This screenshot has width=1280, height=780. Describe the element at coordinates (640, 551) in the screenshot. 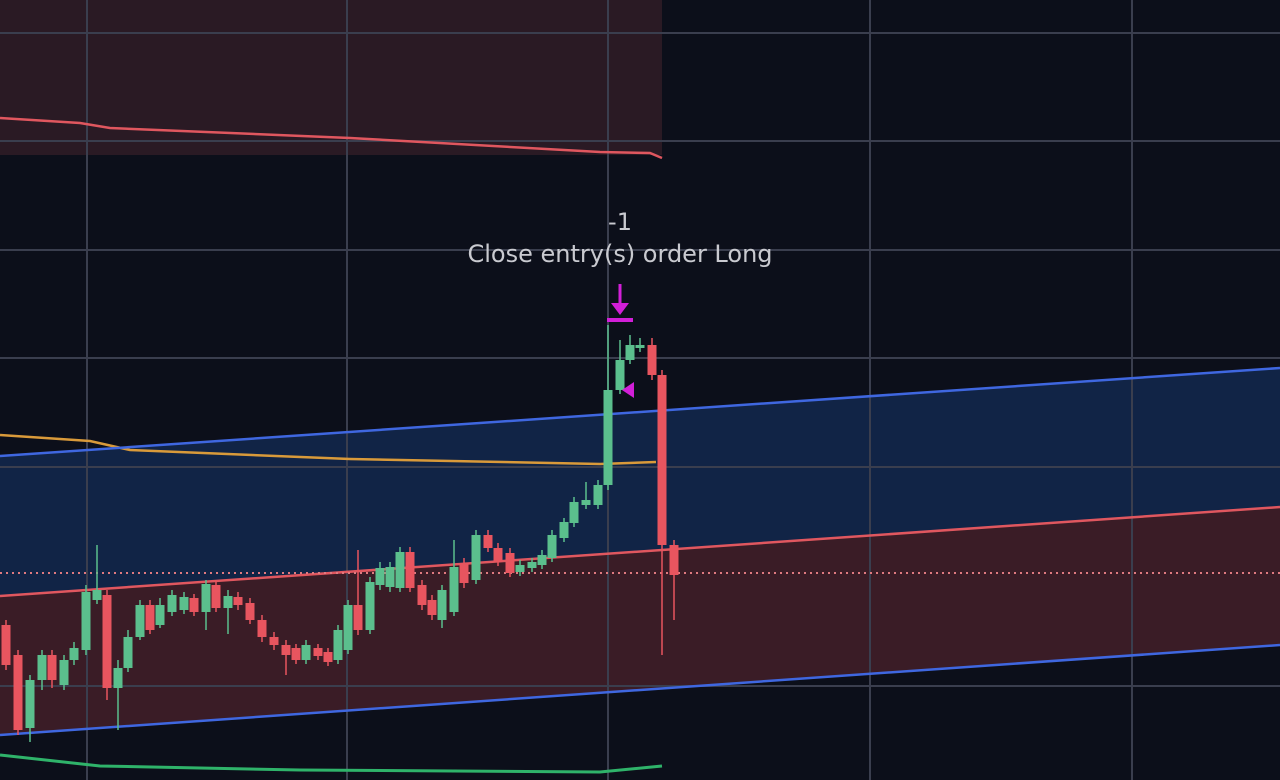

I see `middle-red-line` at that location.